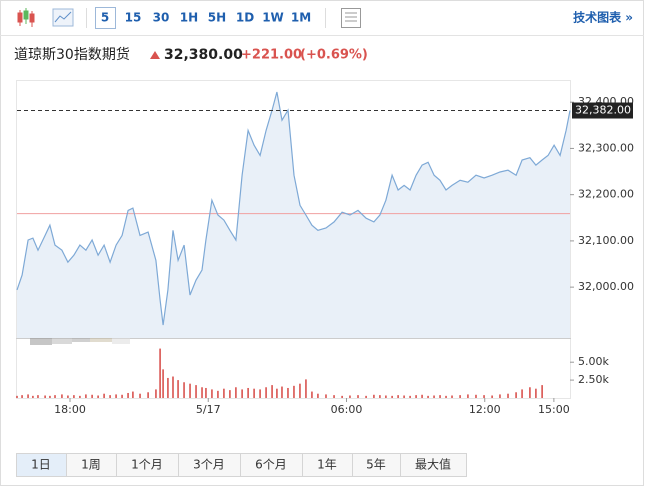  I want to click on range-label: 1日, so click(41, 465).